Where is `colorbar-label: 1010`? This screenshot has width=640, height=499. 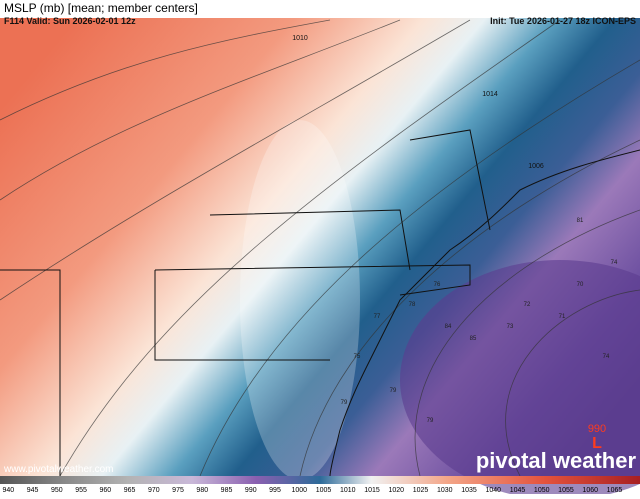 colorbar-label: 1010 is located at coordinates (348, 490).